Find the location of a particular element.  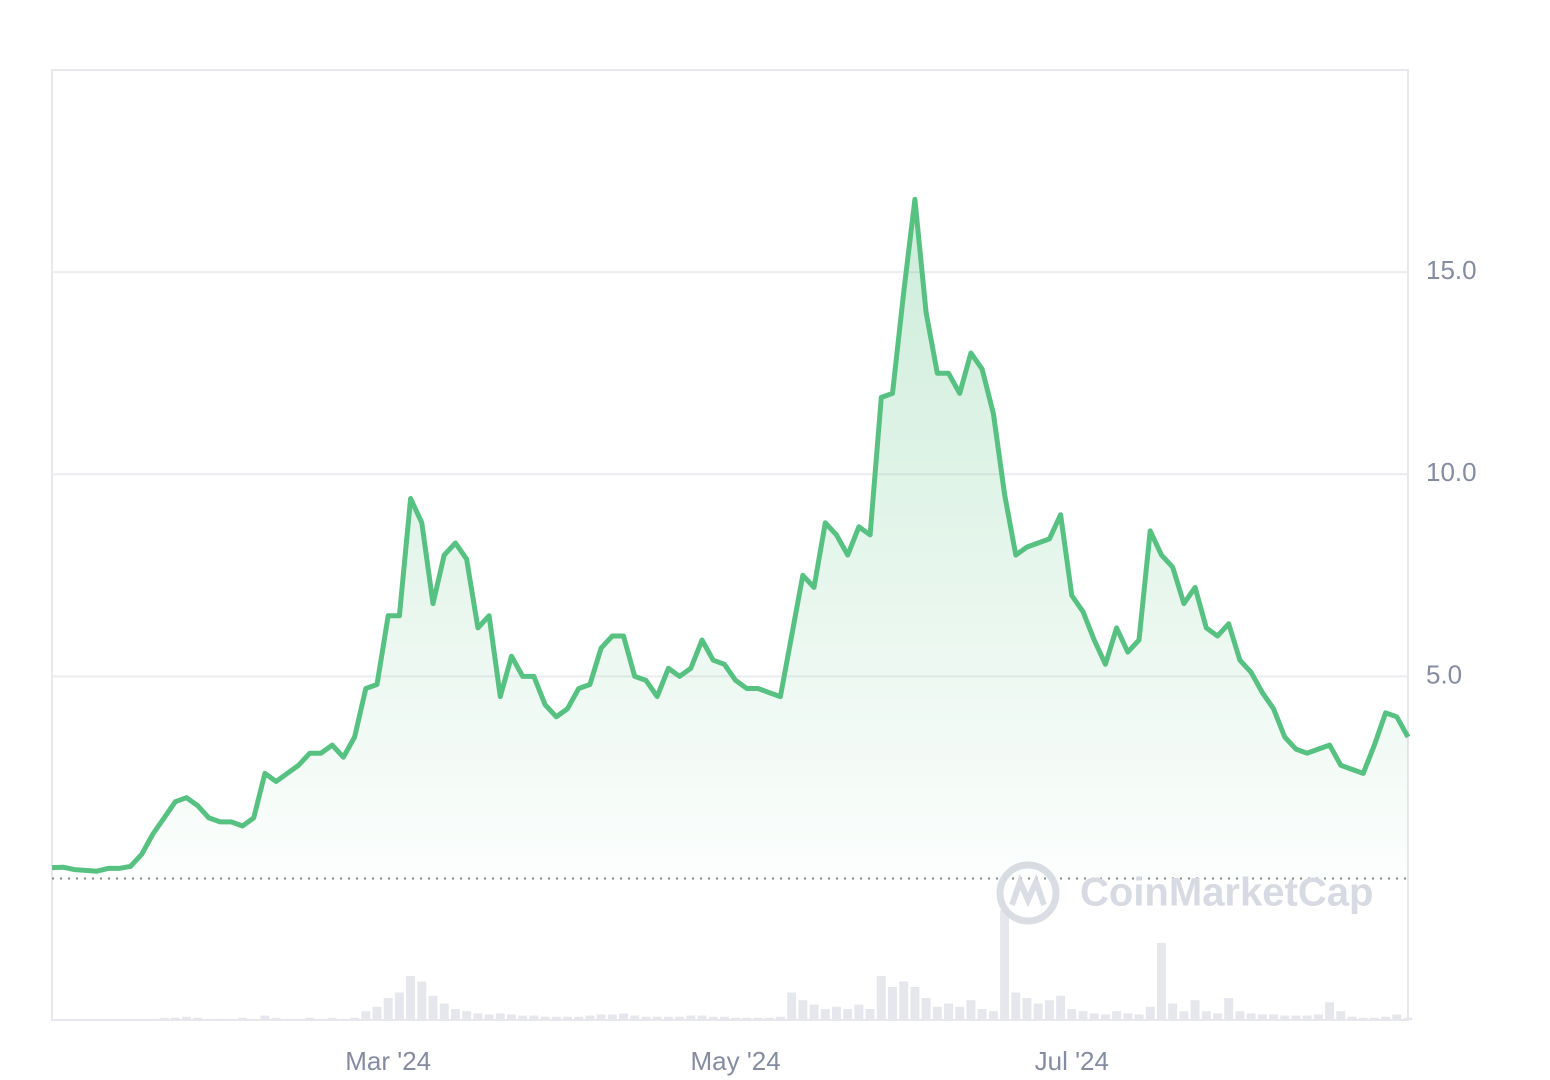

x-tick-label: Jul '24 is located at coordinates (1072, 1061).